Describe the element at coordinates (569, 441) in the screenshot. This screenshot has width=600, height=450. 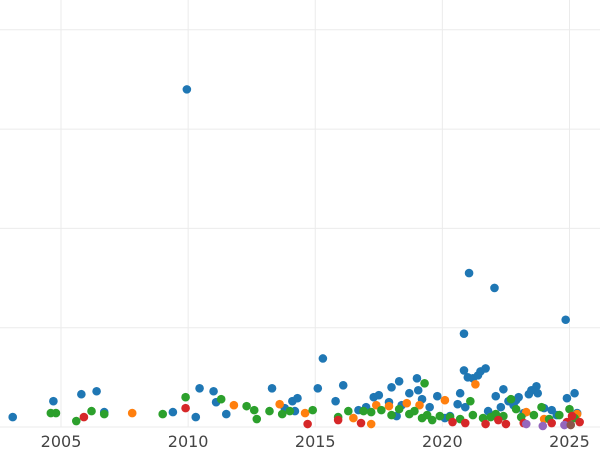
I see `x-tick-label-4: 2025` at that location.